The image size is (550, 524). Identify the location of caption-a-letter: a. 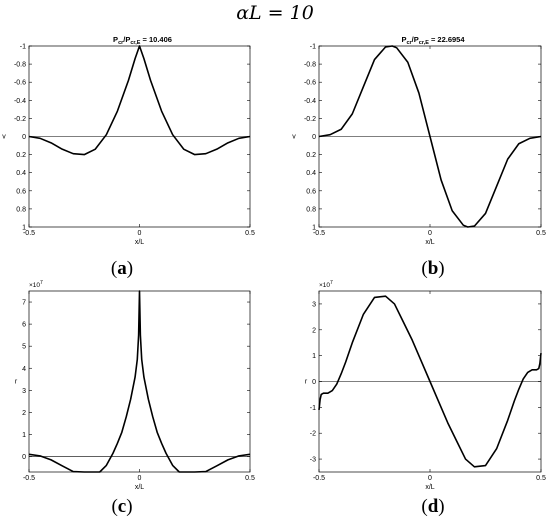
(122, 268).